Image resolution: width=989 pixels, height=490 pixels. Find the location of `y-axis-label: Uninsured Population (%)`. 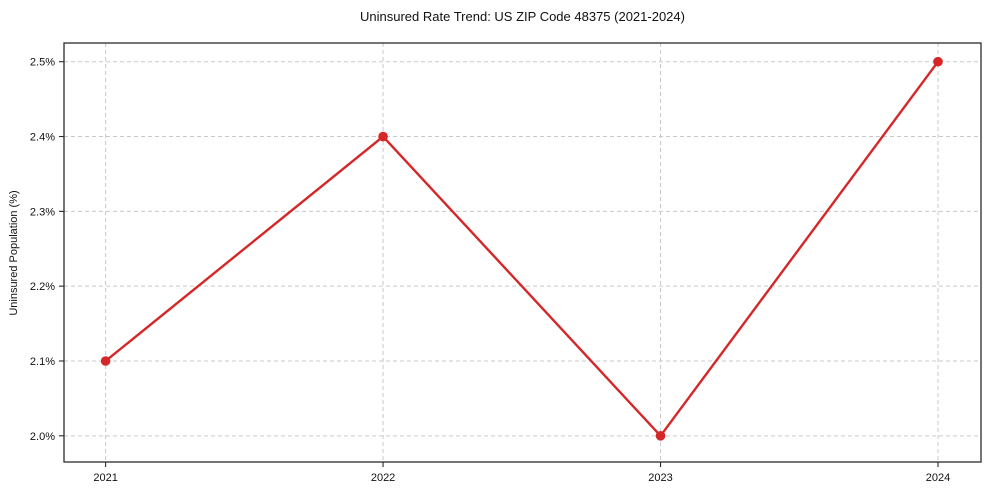

y-axis-label: Uninsured Population (%) is located at coordinates (14, 253).